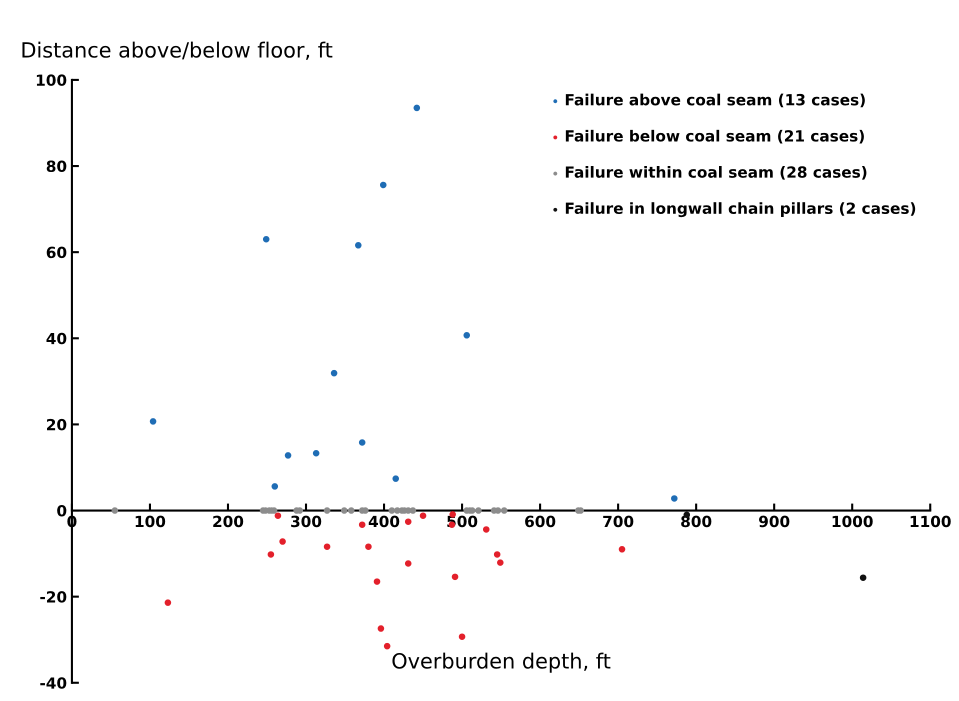 The width and height of the screenshot is (959, 701). Describe the element at coordinates (53, 683) in the screenshot. I see `y-tick-label: -40` at that location.